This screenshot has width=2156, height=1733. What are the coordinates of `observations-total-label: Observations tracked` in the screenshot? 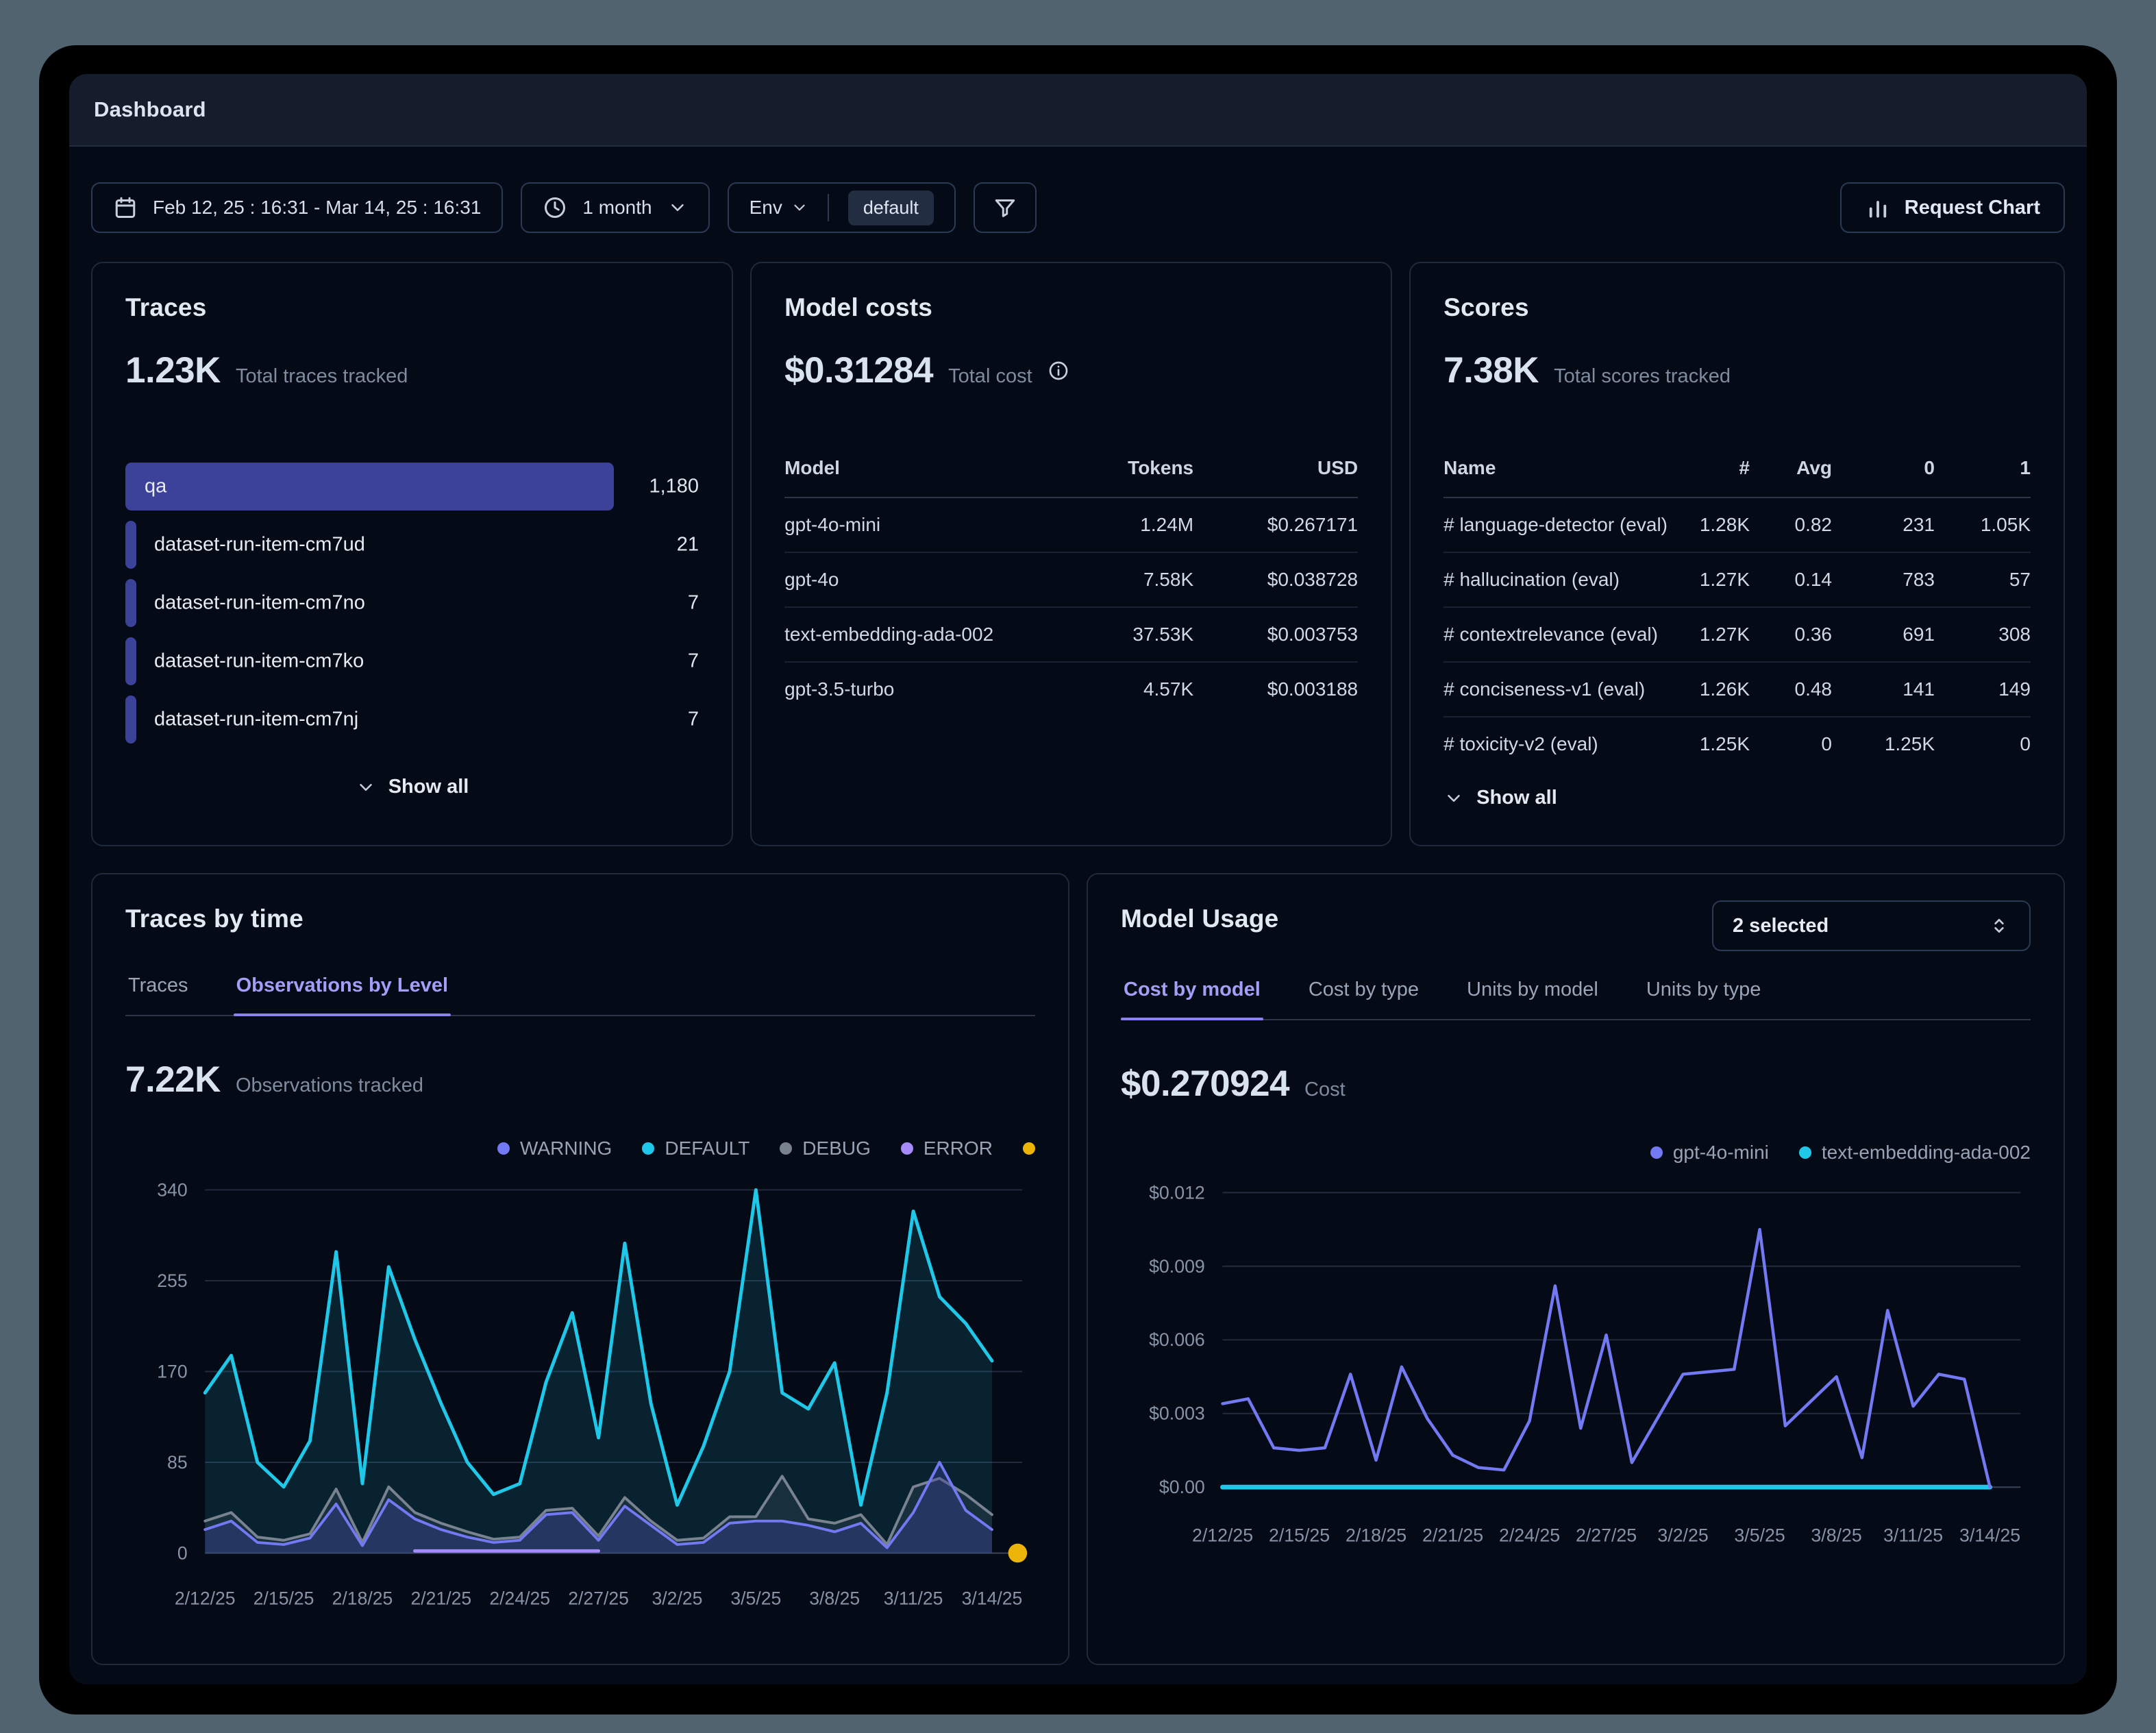 It's located at (329, 1085).